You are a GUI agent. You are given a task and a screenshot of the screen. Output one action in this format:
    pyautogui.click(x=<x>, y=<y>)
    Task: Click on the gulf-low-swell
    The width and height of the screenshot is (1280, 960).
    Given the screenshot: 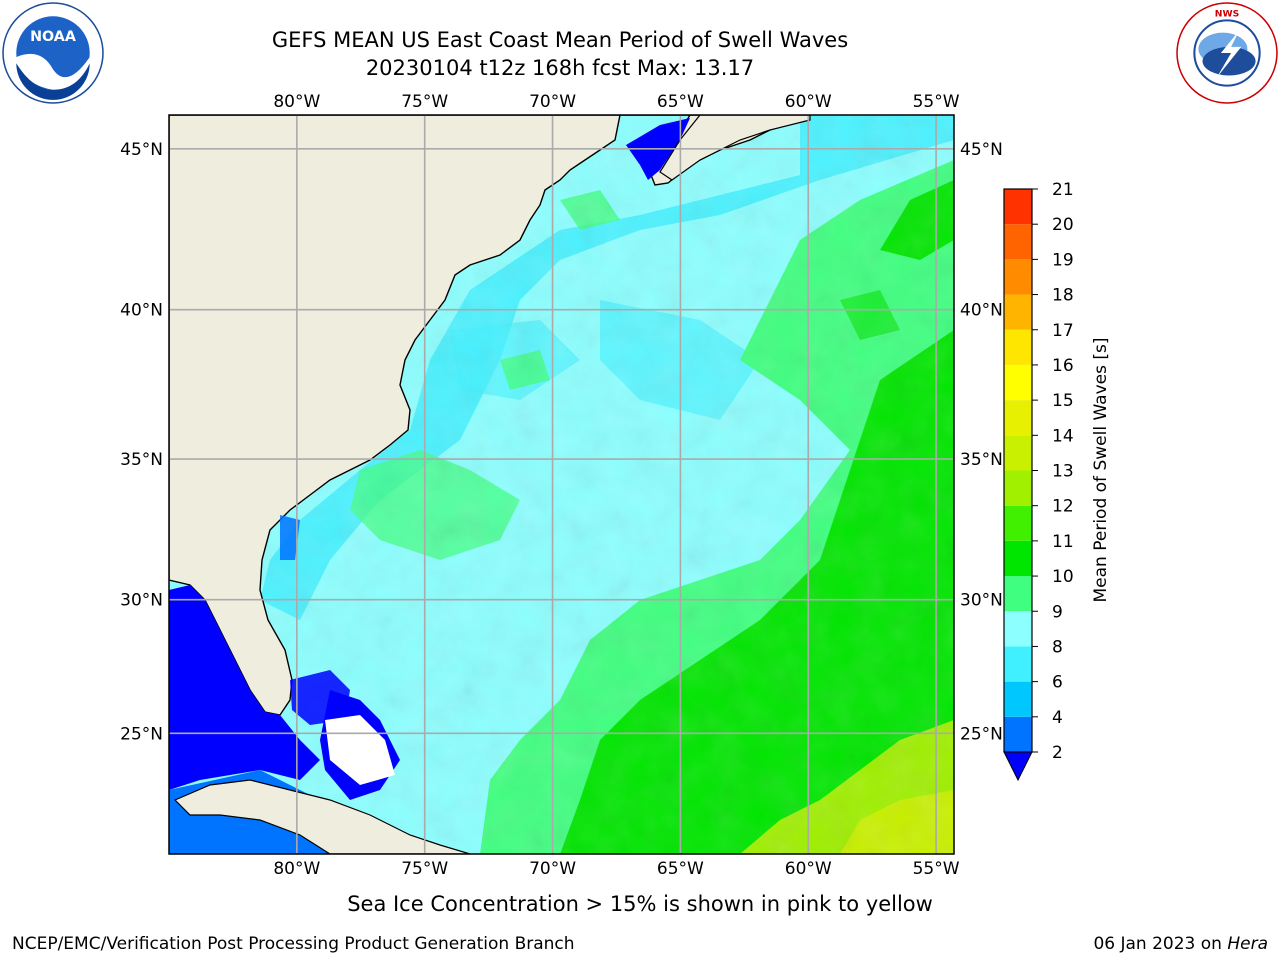 What is the action you would take?
    pyautogui.click(x=244, y=687)
    